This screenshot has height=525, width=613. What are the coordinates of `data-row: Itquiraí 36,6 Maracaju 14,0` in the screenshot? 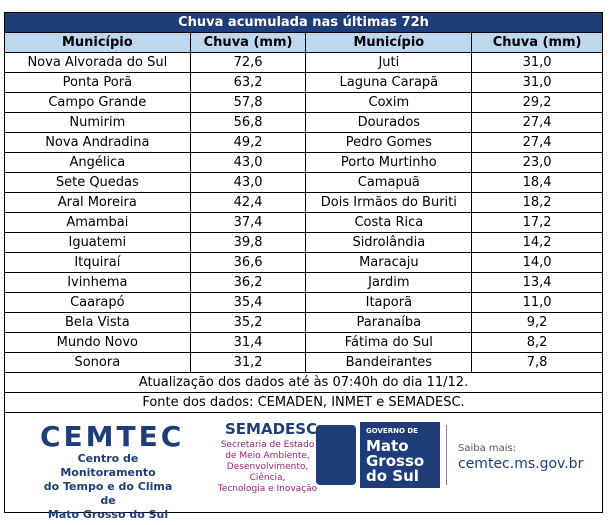 It's located at (303, 262).